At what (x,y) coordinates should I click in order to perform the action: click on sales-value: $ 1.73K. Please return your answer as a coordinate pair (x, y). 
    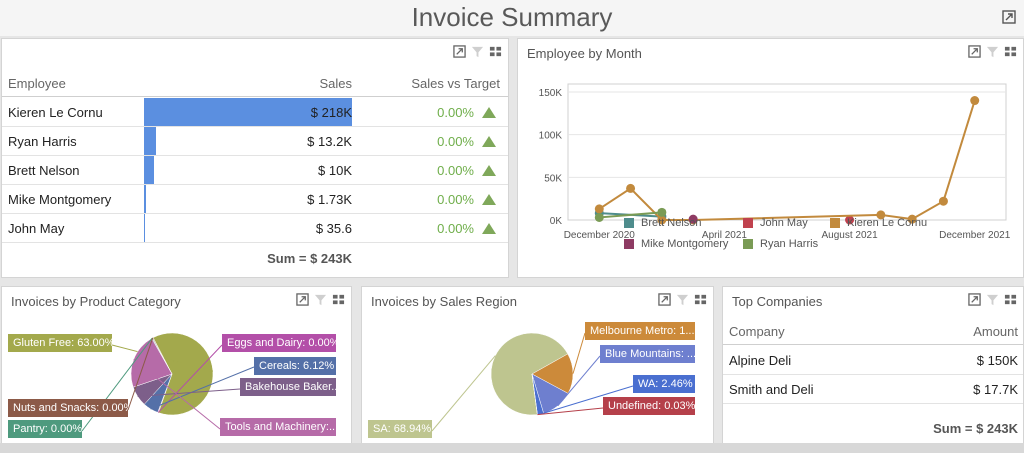
    Looking at the image, I should click on (329, 199).